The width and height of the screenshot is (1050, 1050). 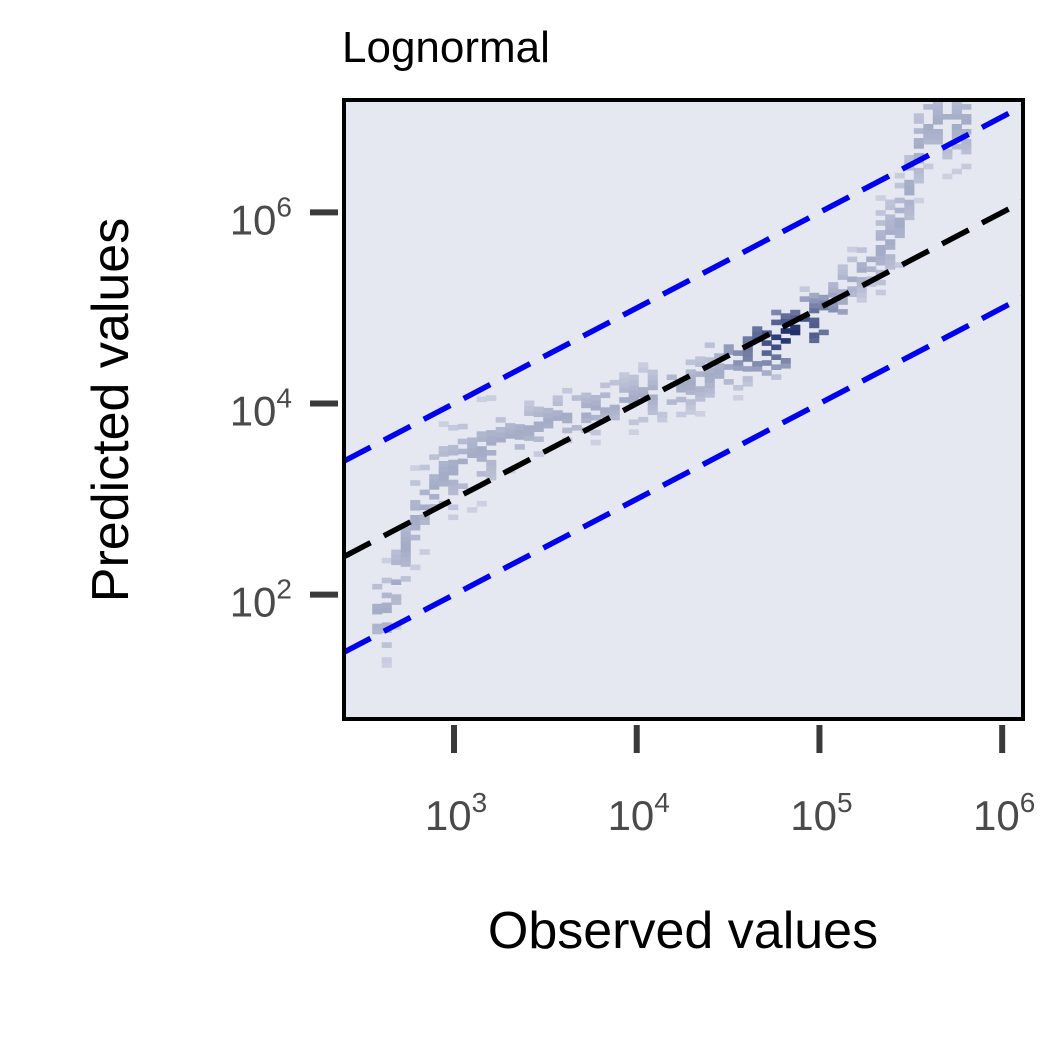 What do you see at coordinates (730, 782) in the screenshot?
I see `x-axis-ticks: 10³ 10⁴ 10⁵ 10⁶` at bounding box center [730, 782].